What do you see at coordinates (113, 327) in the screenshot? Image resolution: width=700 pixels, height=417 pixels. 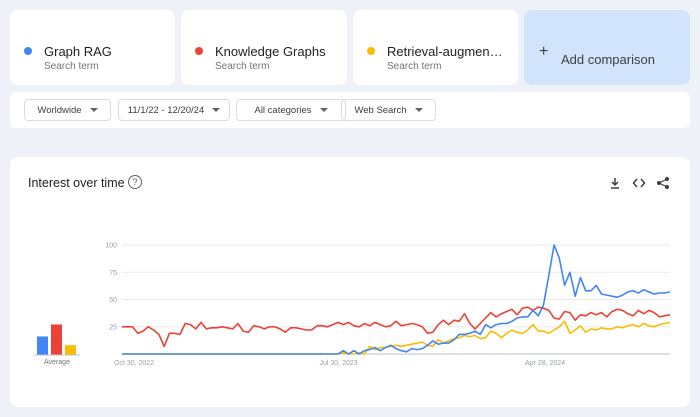 I see `y-tick-label: 25` at bounding box center [113, 327].